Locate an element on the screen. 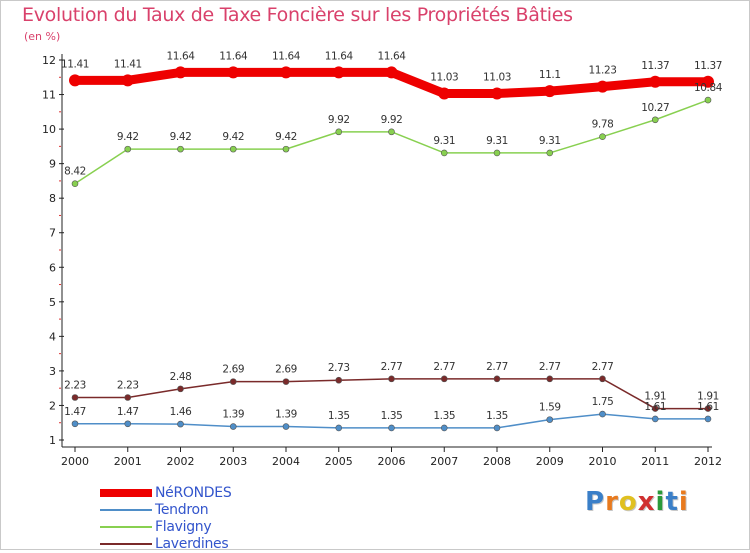  x-tick-label: 2001 is located at coordinates (128, 461).